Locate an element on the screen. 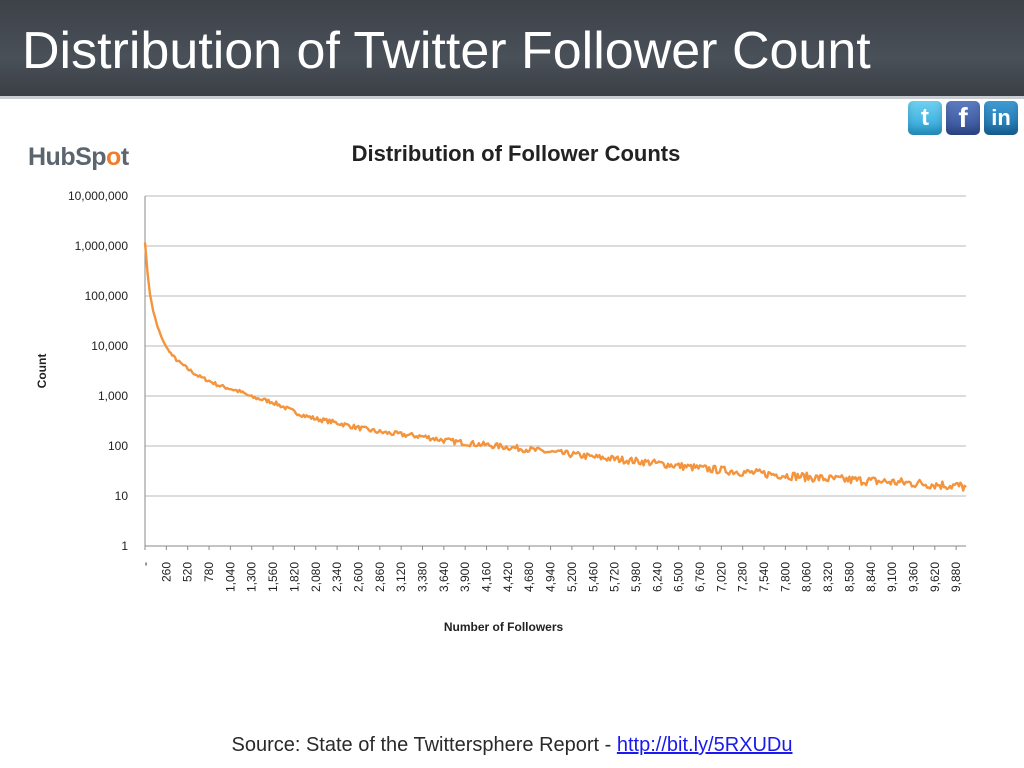 This screenshot has height=768, width=1024. y-tick-label: 1,000,000 is located at coordinates (102, 246).